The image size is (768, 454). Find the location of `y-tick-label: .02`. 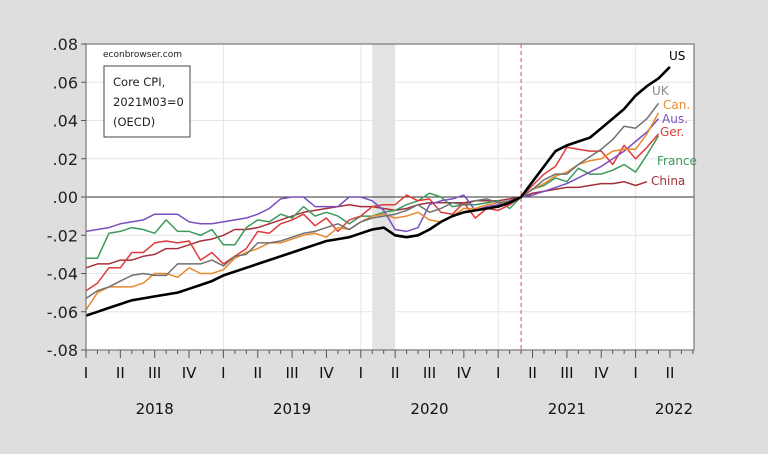

y-tick-label: .02 is located at coordinates (65, 159).